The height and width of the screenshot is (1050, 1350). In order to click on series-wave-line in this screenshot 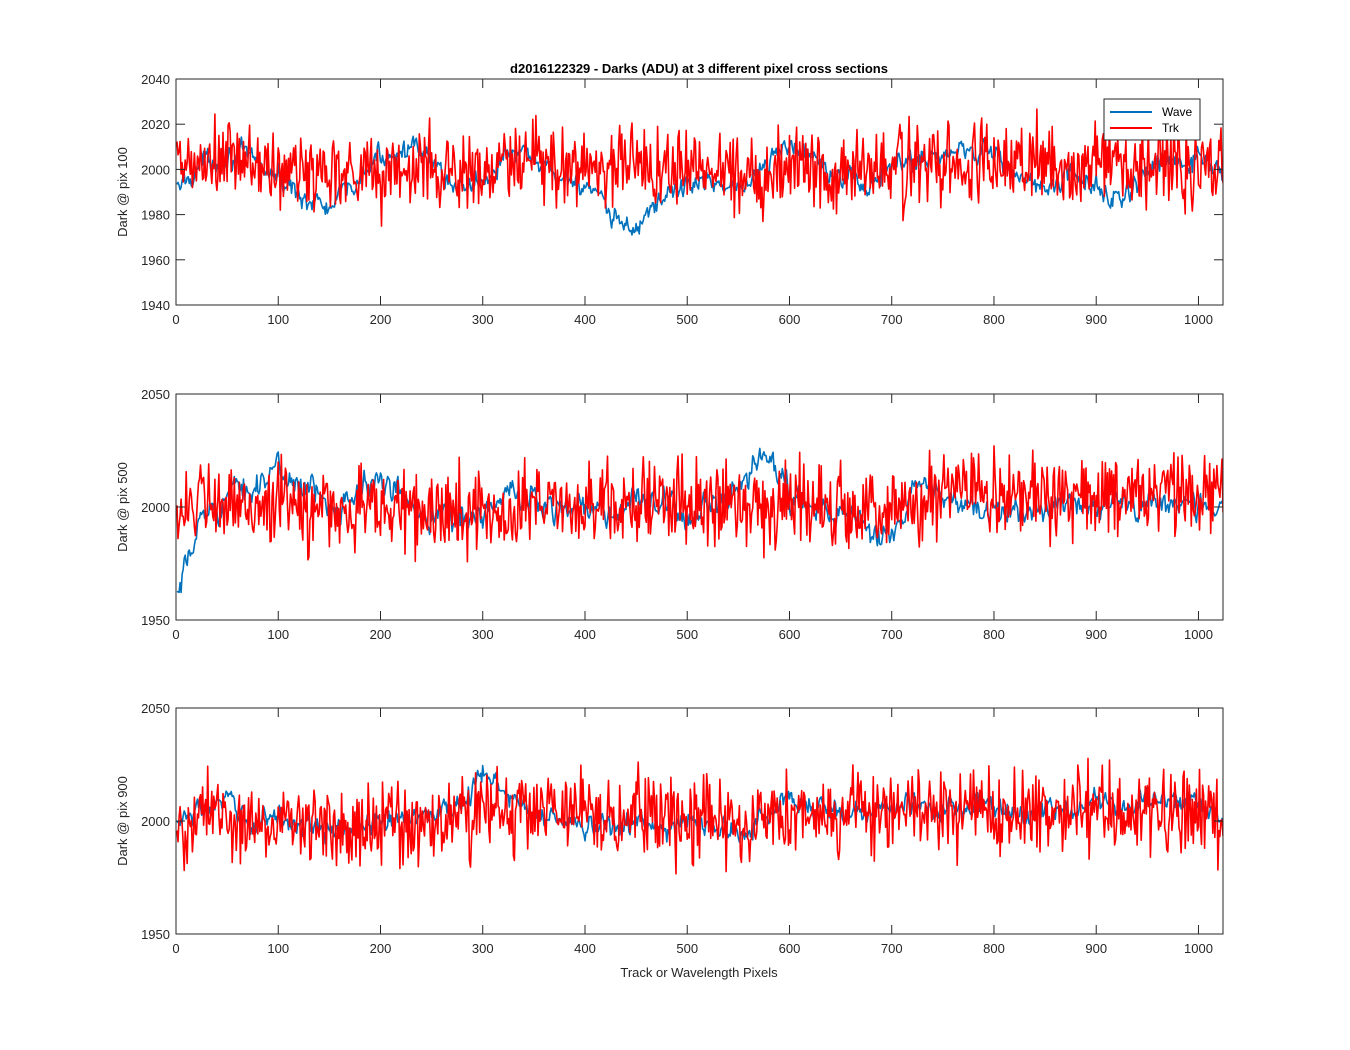, I will do `click(699, 185)`.